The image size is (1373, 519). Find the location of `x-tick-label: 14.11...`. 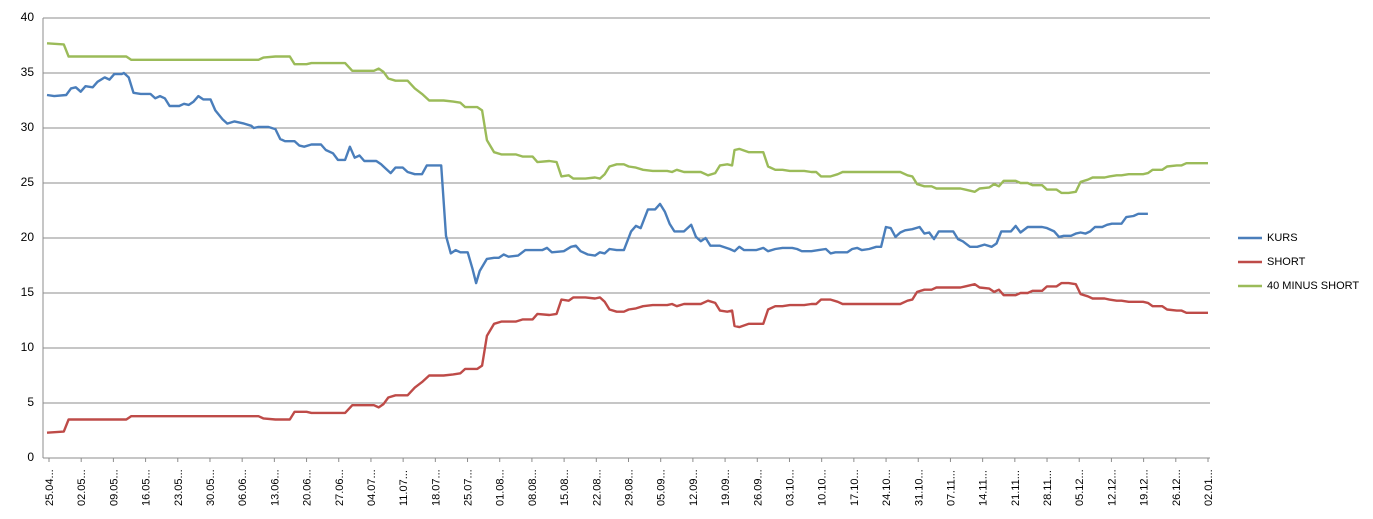

x-tick-label: 14.11... is located at coordinates (984, 488).